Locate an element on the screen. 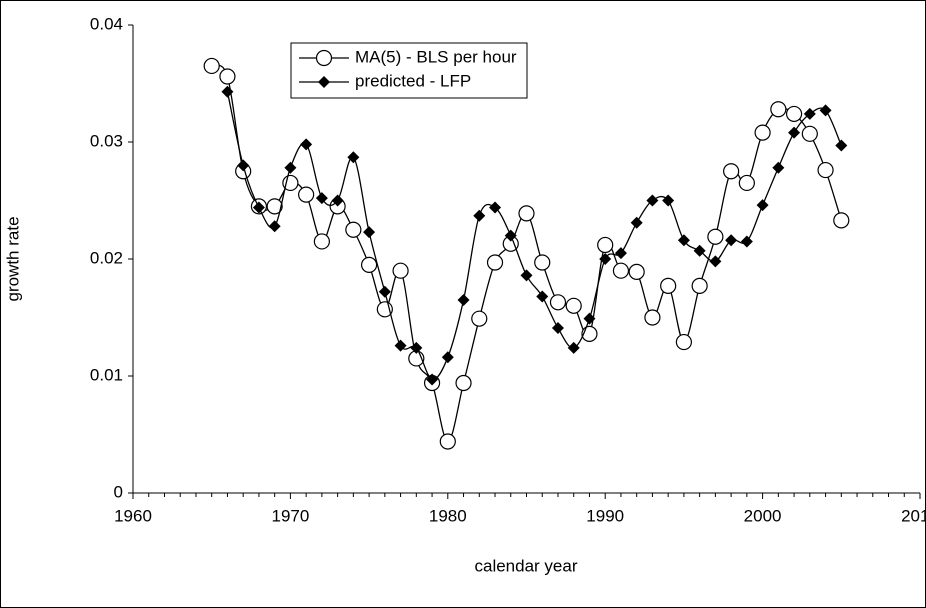  legend: MA(5) - BLS per hour predicted - LFP is located at coordinates (409, 70).